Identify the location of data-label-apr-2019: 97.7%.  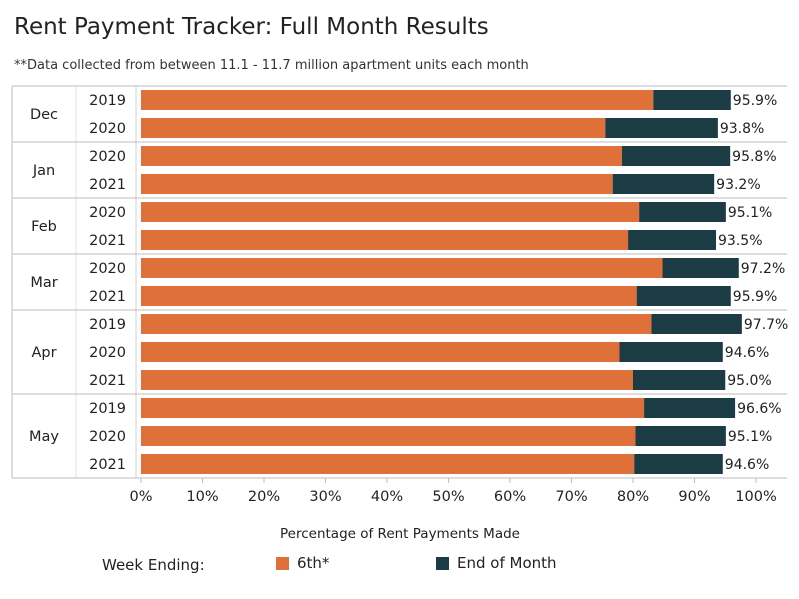
(766, 325).